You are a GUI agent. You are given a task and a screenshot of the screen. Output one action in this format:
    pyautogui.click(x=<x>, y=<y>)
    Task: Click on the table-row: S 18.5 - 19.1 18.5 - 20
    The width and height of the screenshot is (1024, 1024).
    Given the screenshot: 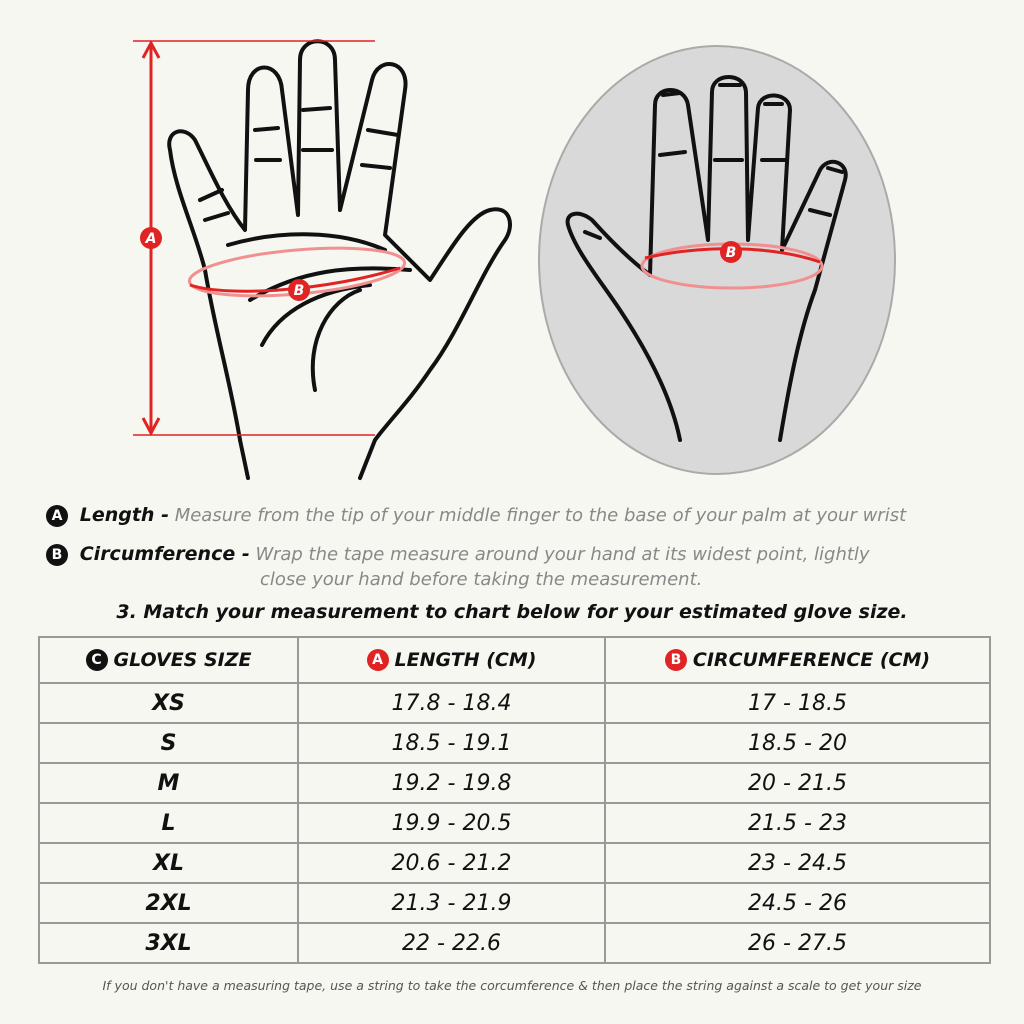 What is the action you would take?
    pyautogui.click(x=514, y=743)
    